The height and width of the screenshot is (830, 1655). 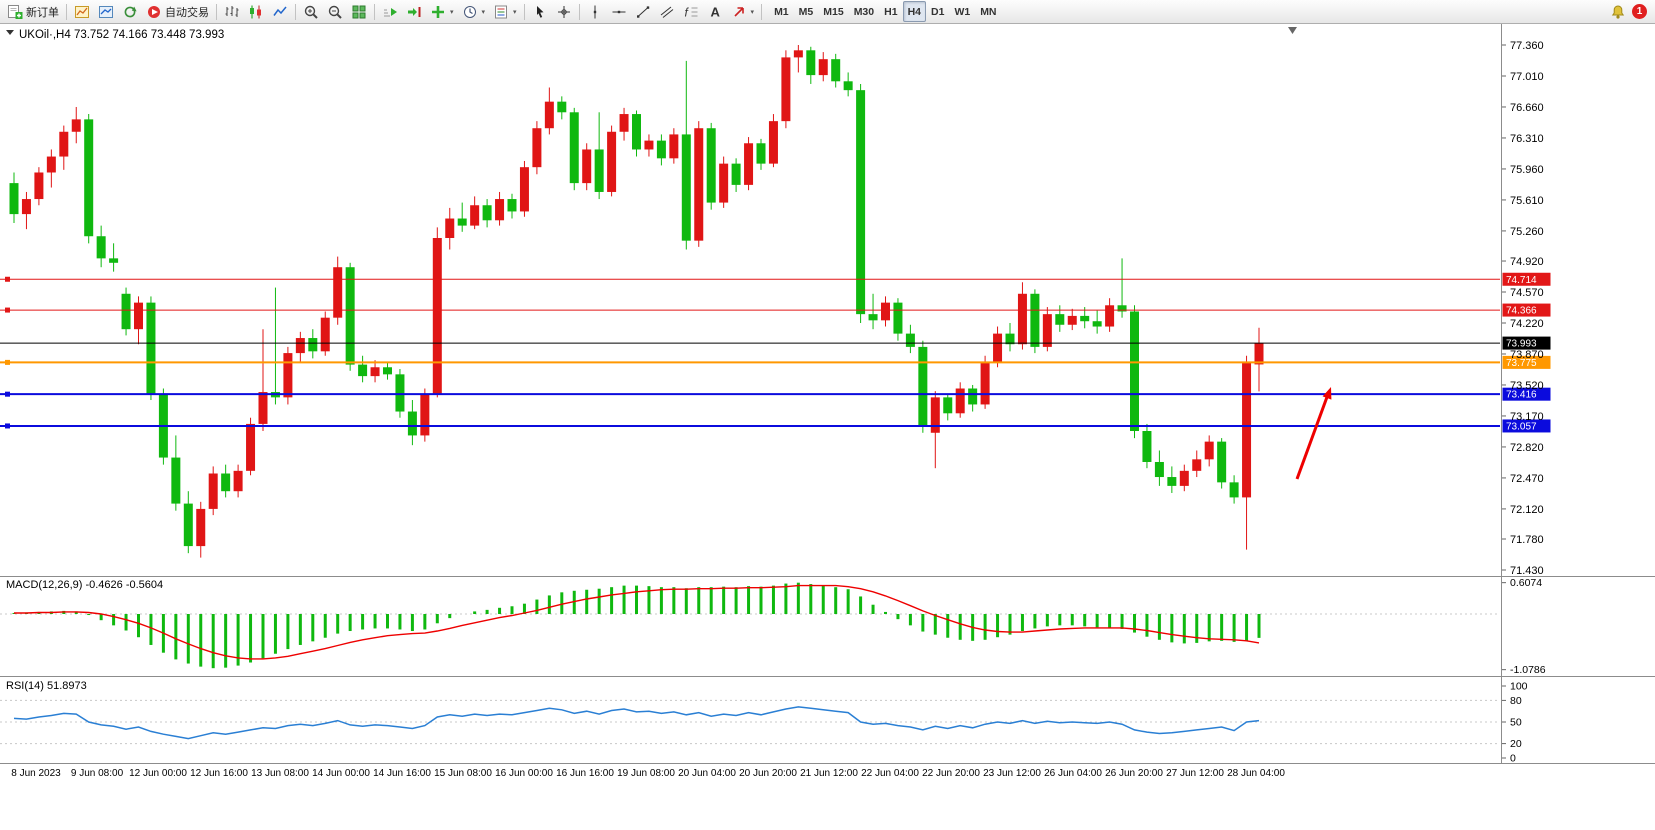 I want to click on zoom-out-button, so click(x=335, y=11).